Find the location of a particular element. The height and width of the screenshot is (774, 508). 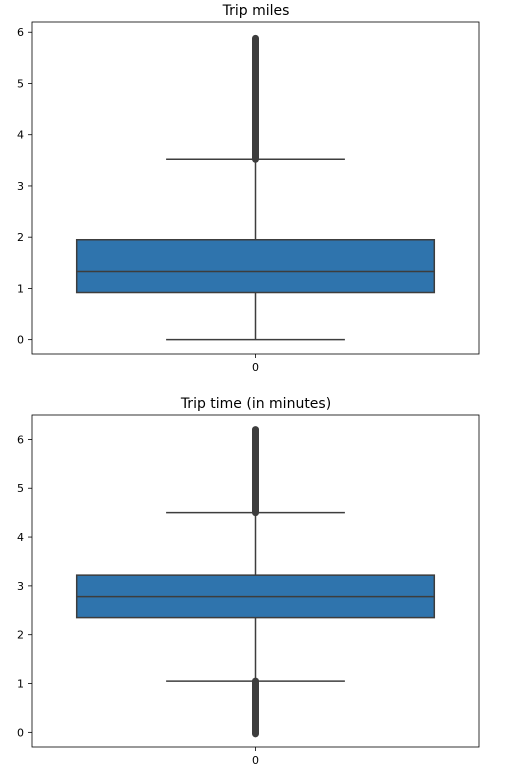

iqr-box is located at coordinates (255, 266).